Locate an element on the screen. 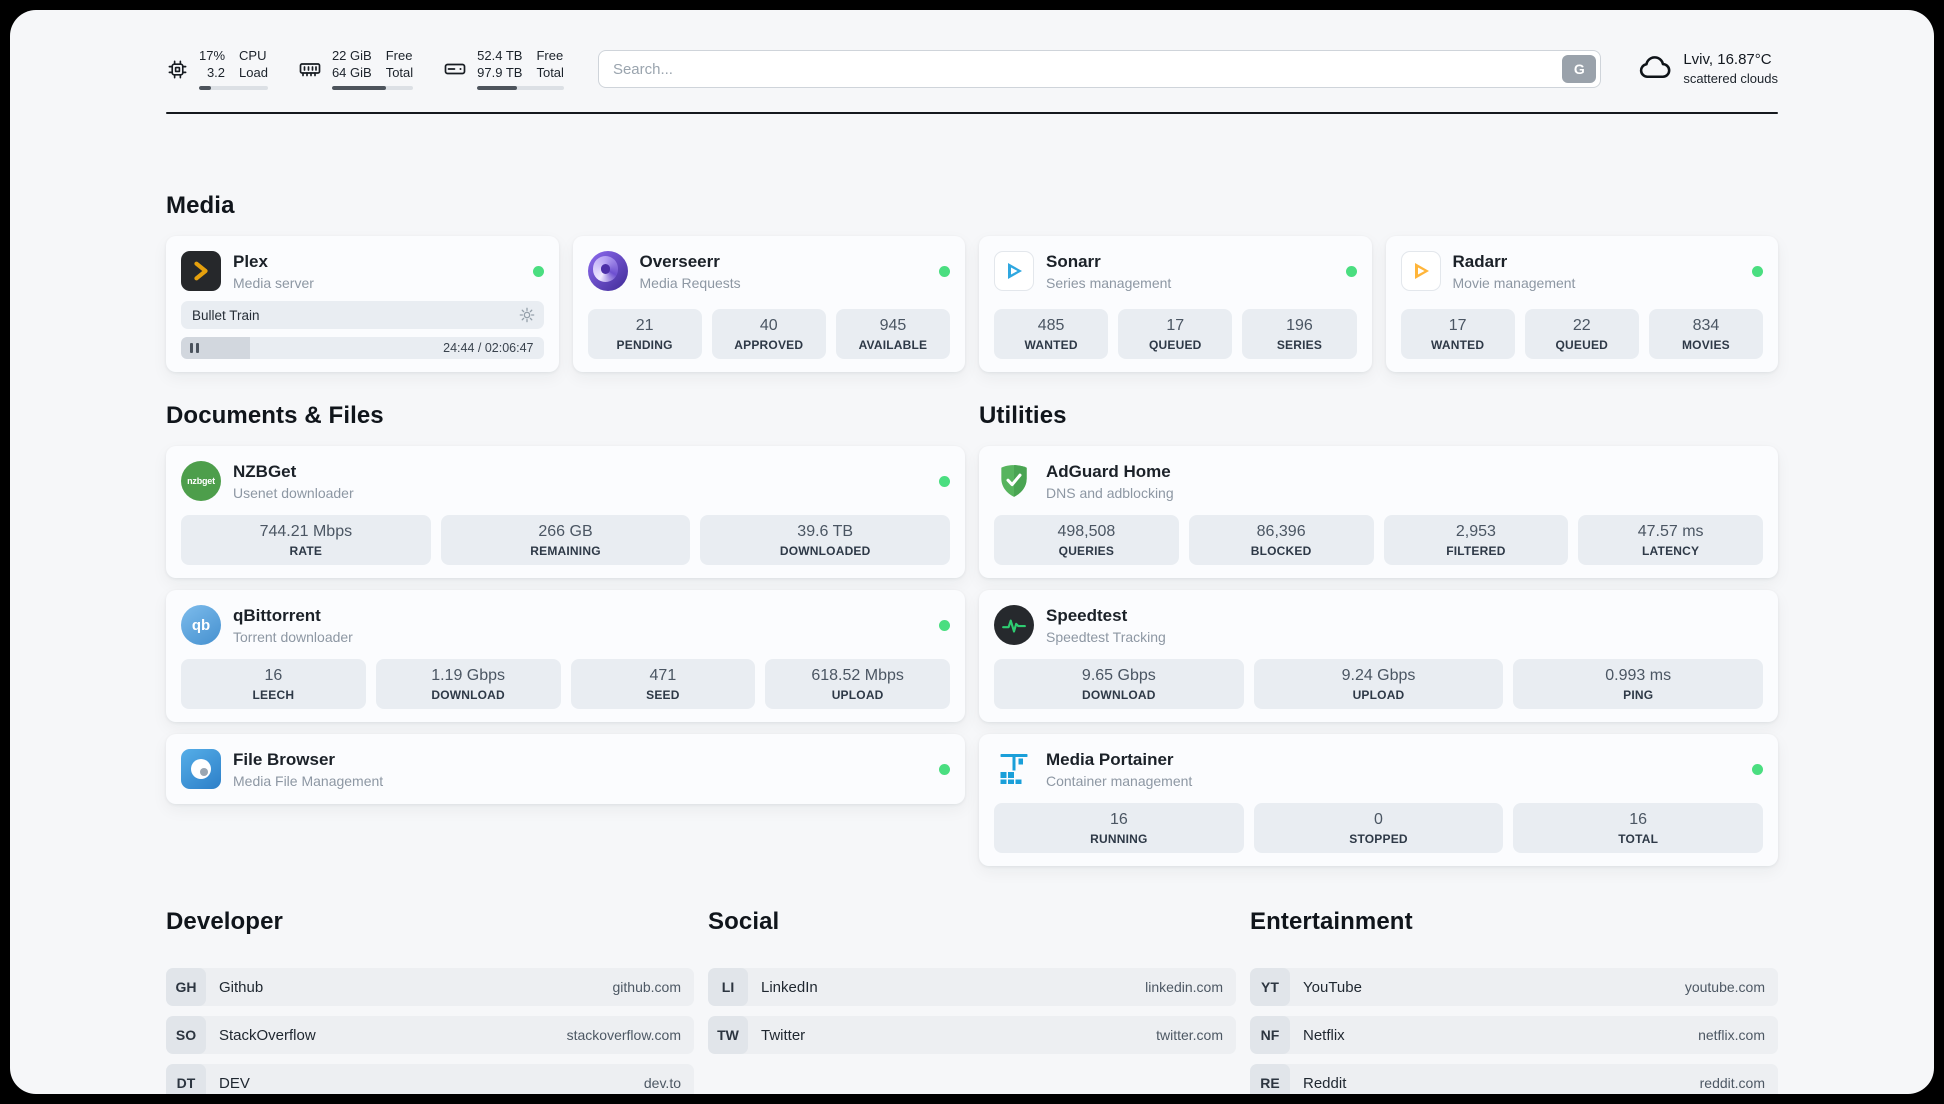 This screenshot has width=1944, height=1104. search-bar: G is located at coordinates (1099, 69).